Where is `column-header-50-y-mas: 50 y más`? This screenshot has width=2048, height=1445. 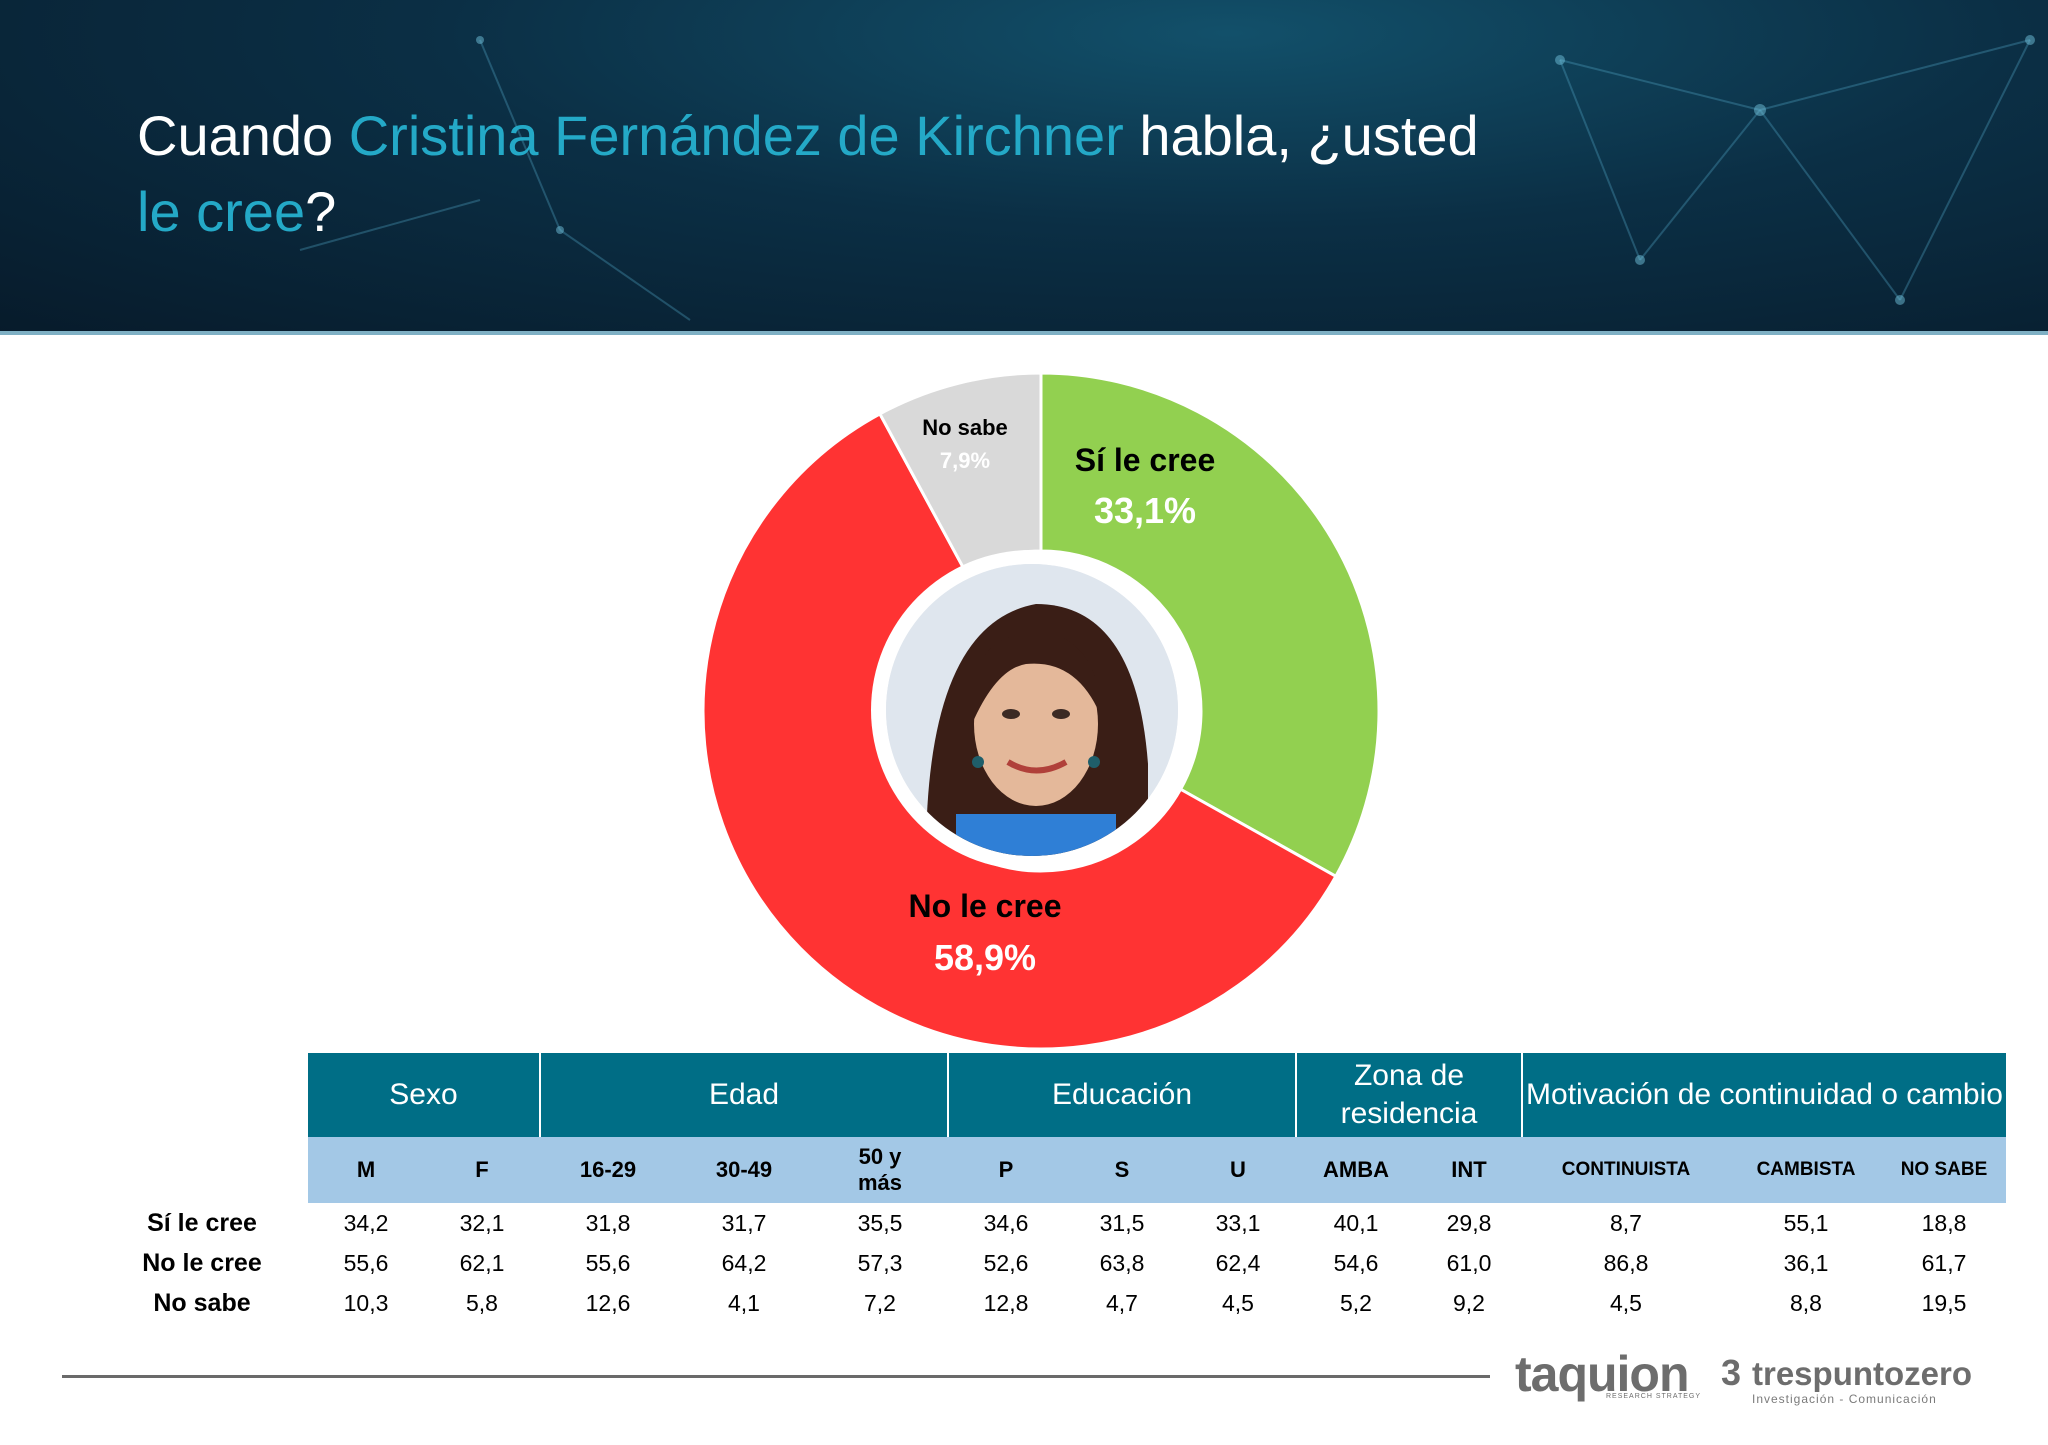
column-header-50-y-mas: 50 y más is located at coordinates (880, 1169).